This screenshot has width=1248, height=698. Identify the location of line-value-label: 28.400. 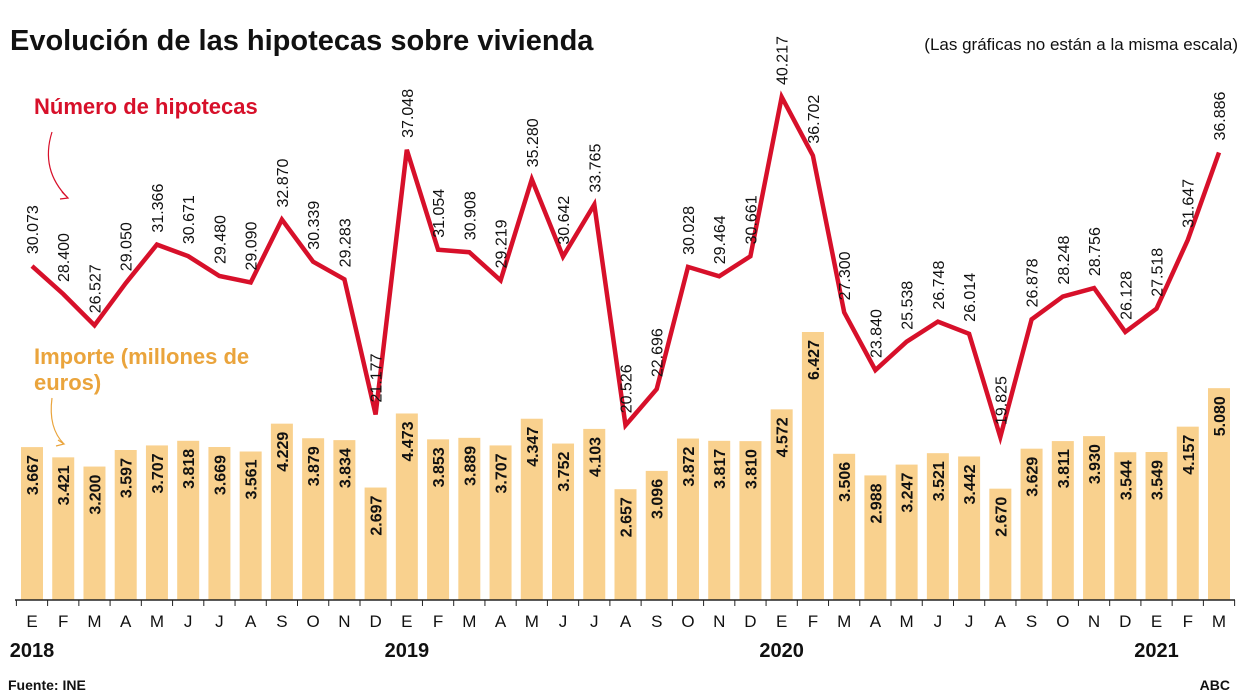
(64, 257).